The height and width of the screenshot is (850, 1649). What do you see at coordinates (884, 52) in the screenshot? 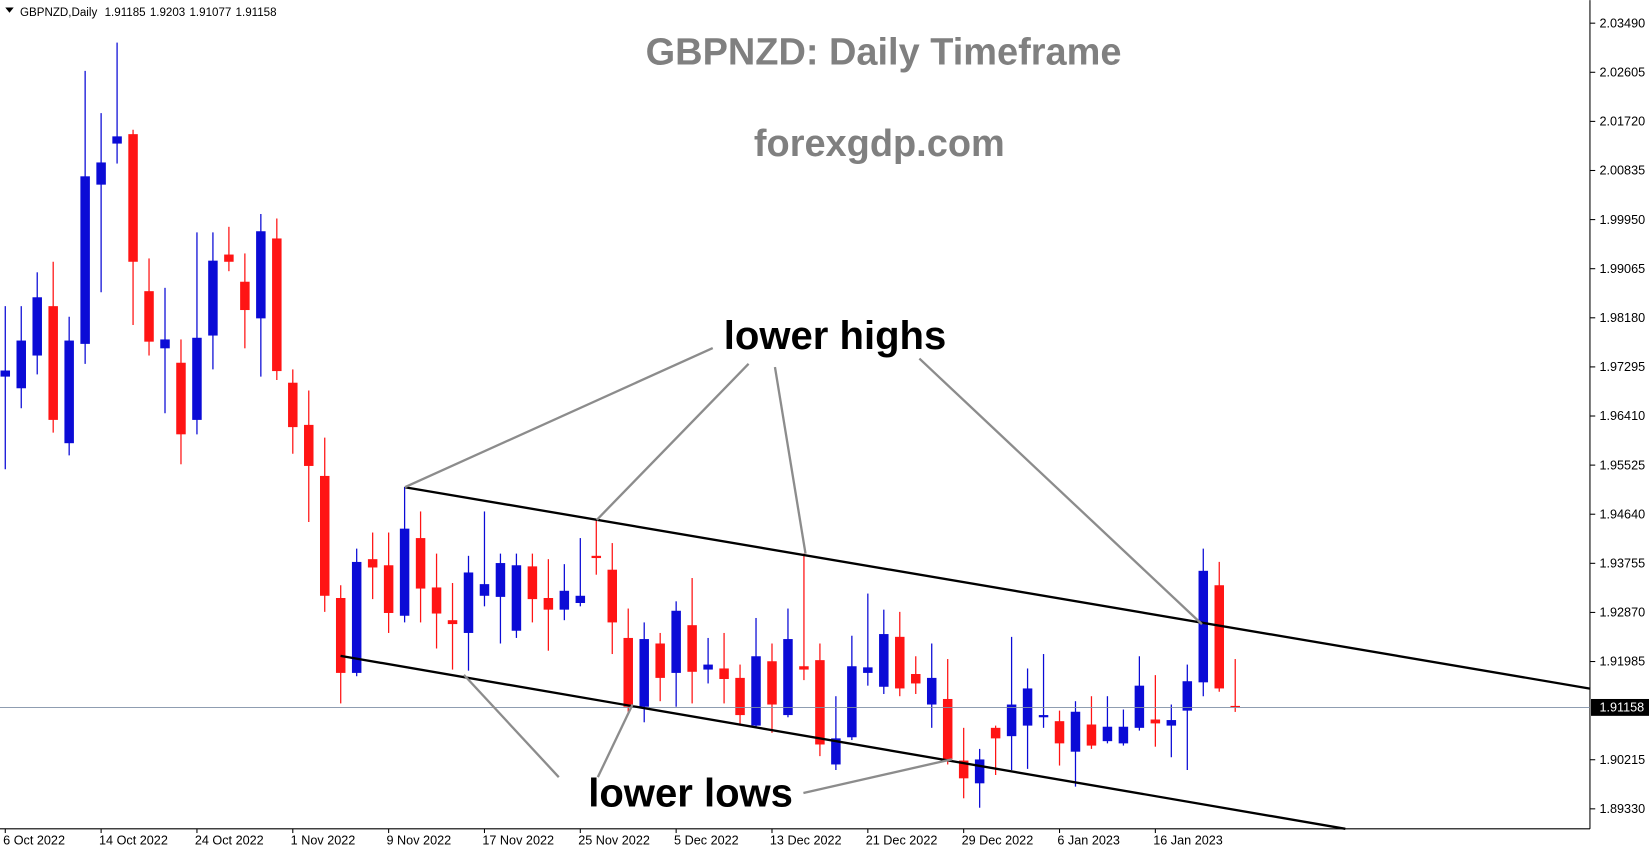
I see `chart-title: GBPNZD: Daily Timeframe` at bounding box center [884, 52].